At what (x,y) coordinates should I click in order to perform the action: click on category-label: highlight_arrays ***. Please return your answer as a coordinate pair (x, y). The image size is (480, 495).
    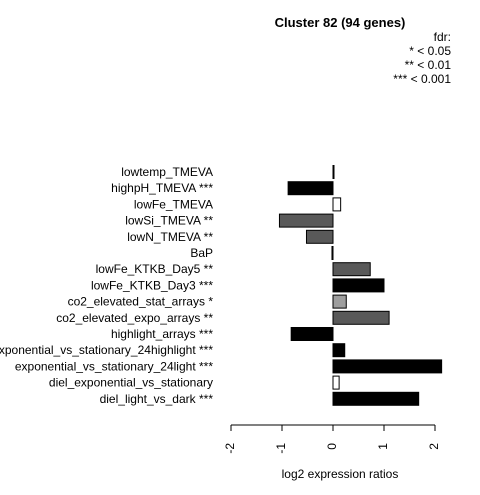
    Looking at the image, I should click on (162, 334).